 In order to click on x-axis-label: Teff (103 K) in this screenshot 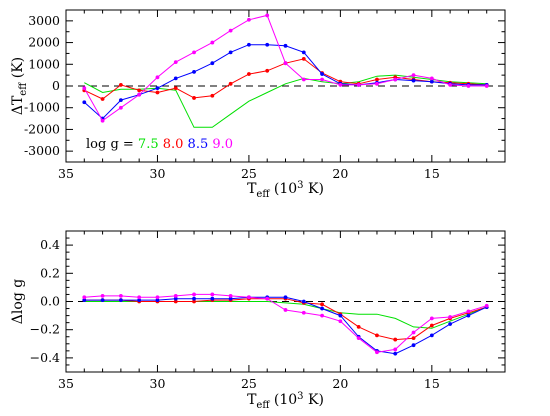, I will do `click(285, 190)`.